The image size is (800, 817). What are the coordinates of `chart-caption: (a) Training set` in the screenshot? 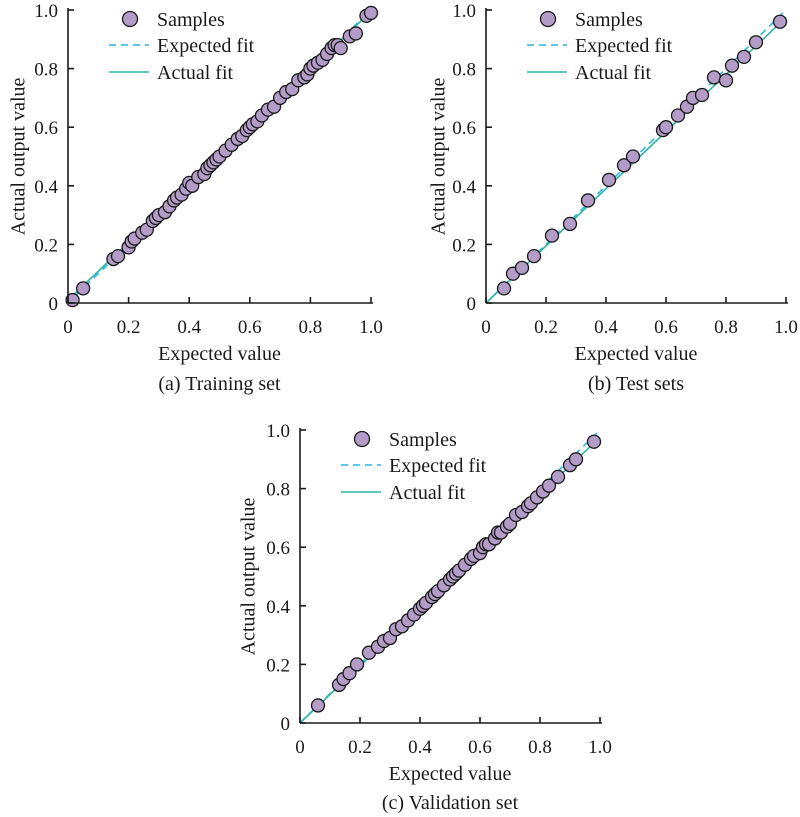 It's located at (219, 384).